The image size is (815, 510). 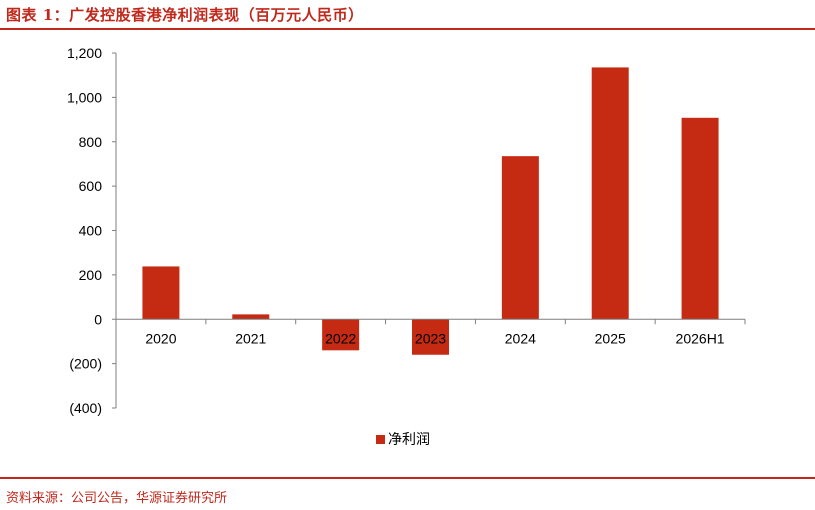 What do you see at coordinates (520, 338) in the screenshot?
I see `x-tick-label: 2024` at bounding box center [520, 338].